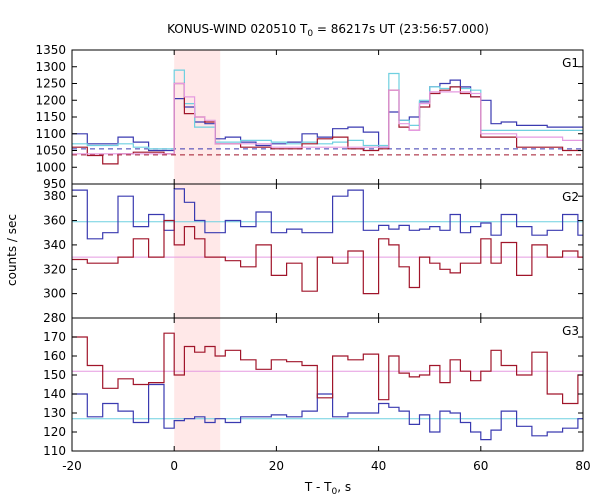  I want to click on y-axis-label: counts / sec, so click(12, 250).